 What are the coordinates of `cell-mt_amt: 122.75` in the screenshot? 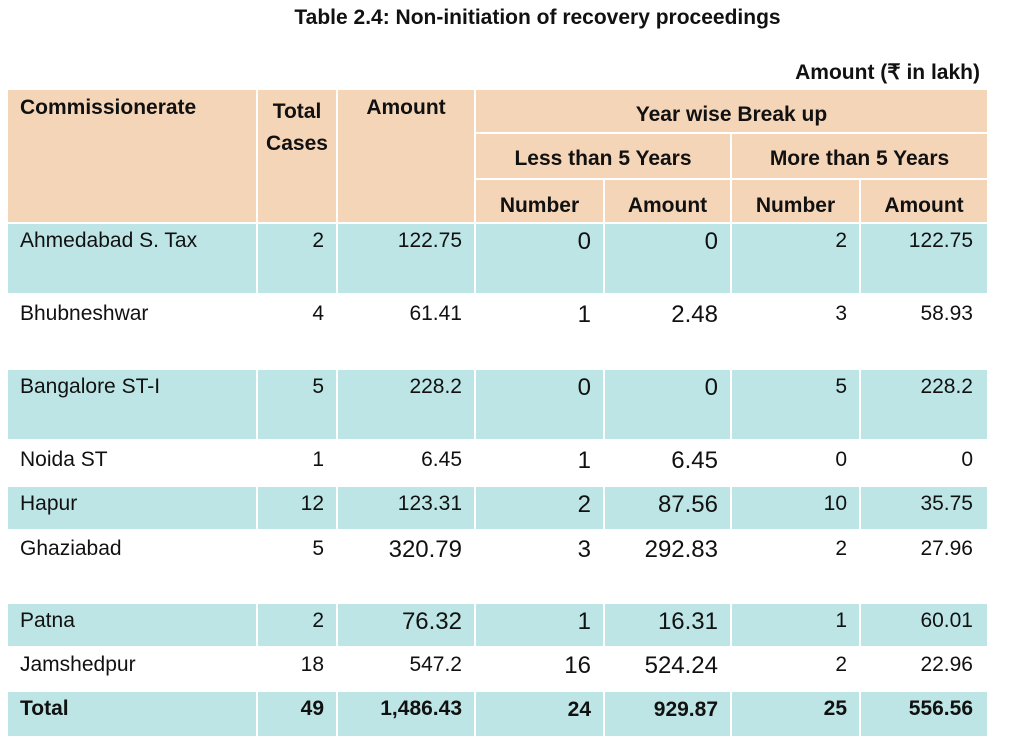 It's located at (924, 258).